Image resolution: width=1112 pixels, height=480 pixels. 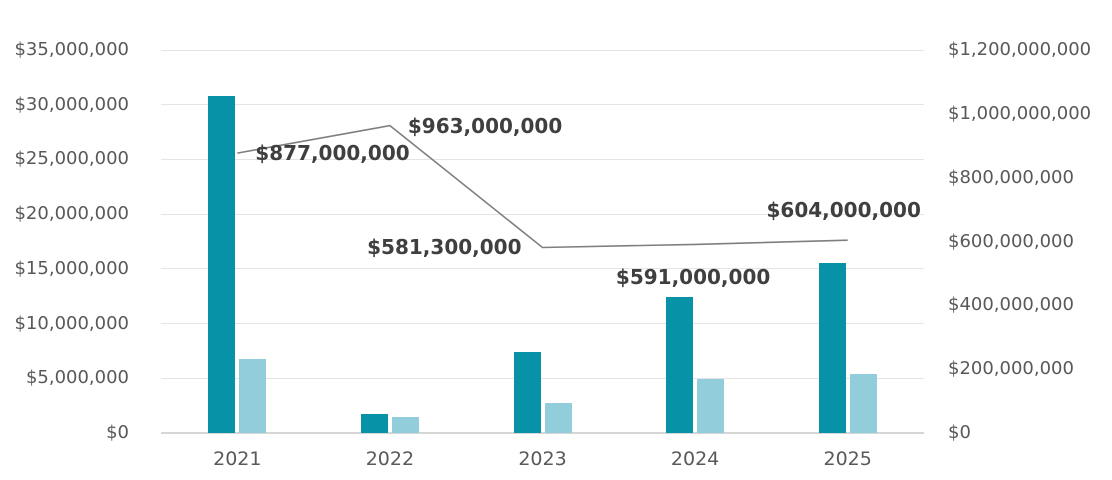 What do you see at coordinates (542, 186) in the screenshot?
I see `trend-line` at bounding box center [542, 186].